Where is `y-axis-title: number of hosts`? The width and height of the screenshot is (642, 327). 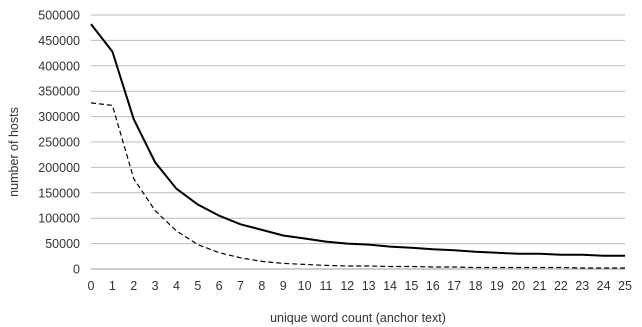 y-axis-title: number of hosts is located at coordinates (14, 152).